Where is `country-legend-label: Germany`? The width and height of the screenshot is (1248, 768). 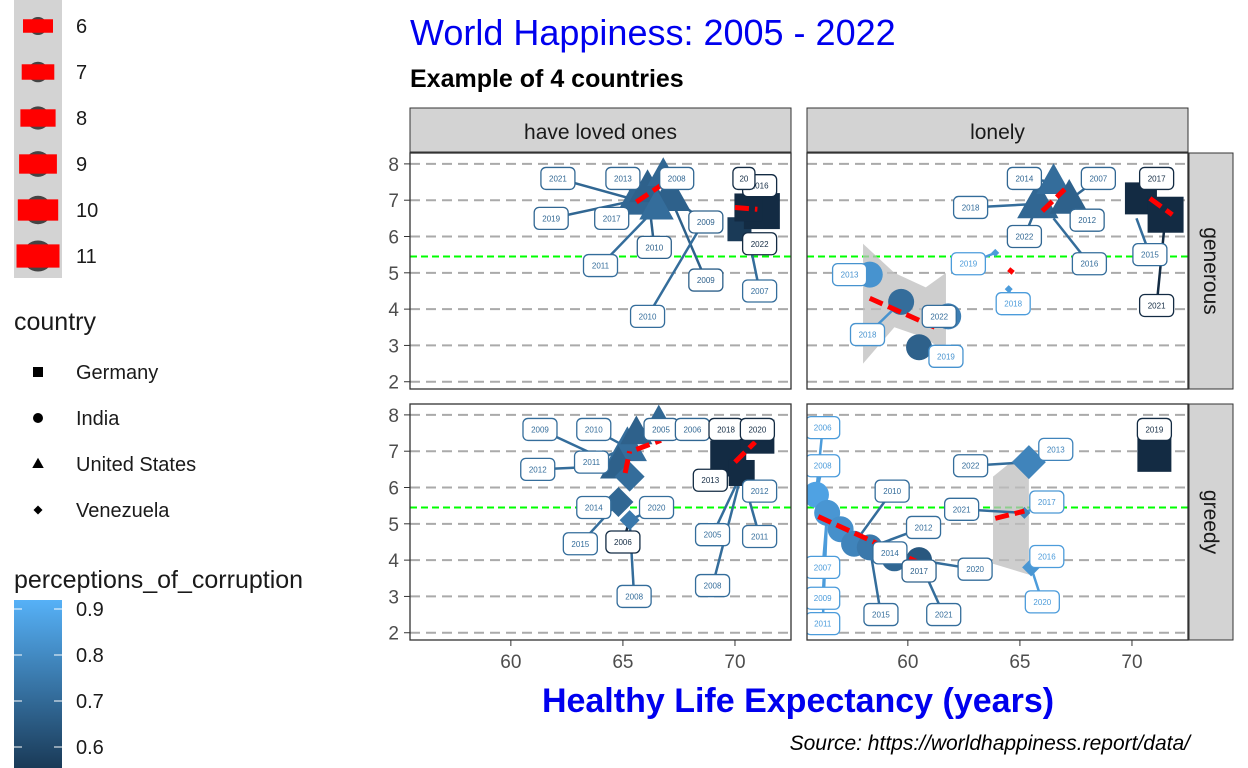
country-legend-label: Germany is located at coordinates (117, 373).